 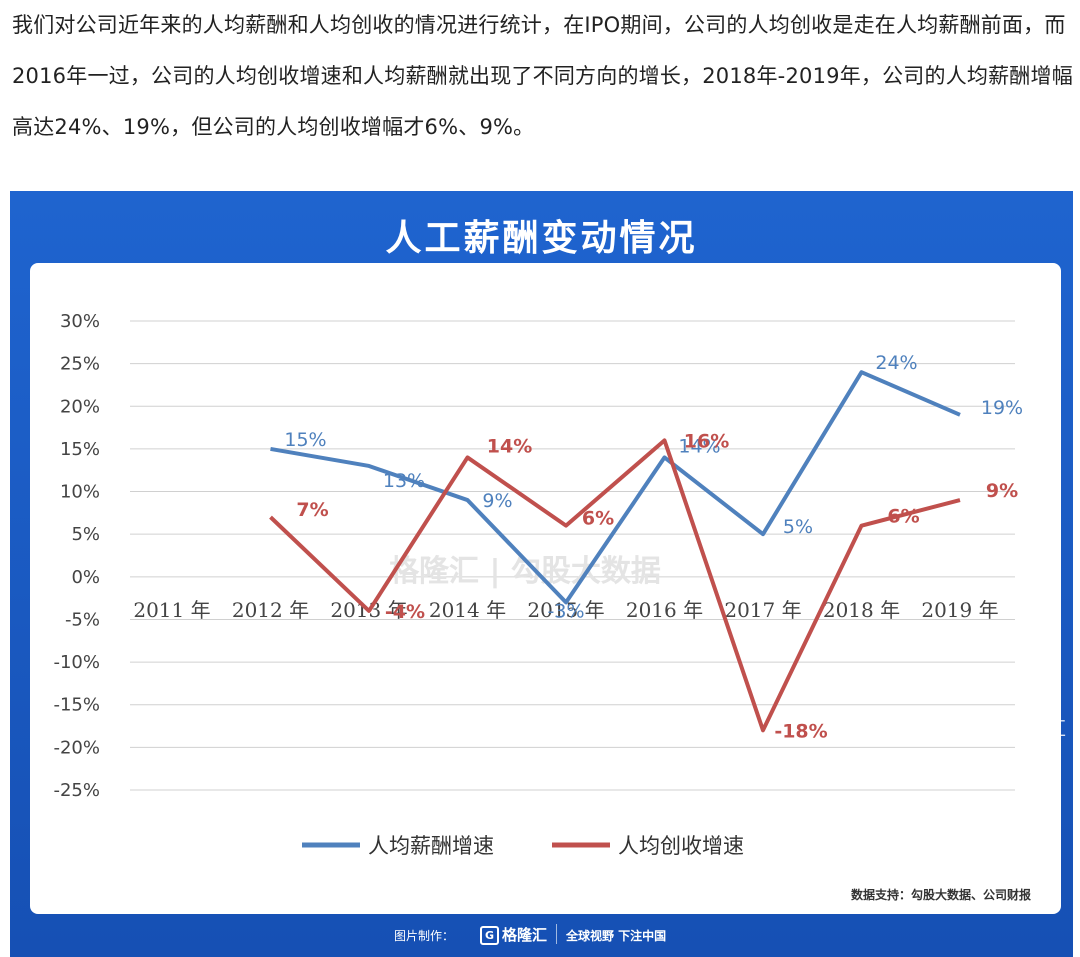 What do you see at coordinates (76, 705) in the screenshot?
I see `y-tick-label: -15%` at bounding box center [76, 705].